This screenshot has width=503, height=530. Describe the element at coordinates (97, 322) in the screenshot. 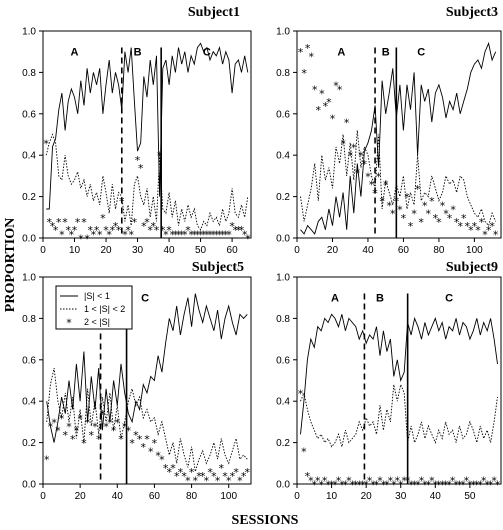

I see `legend-entry-label: 2 < |S|` at that location.